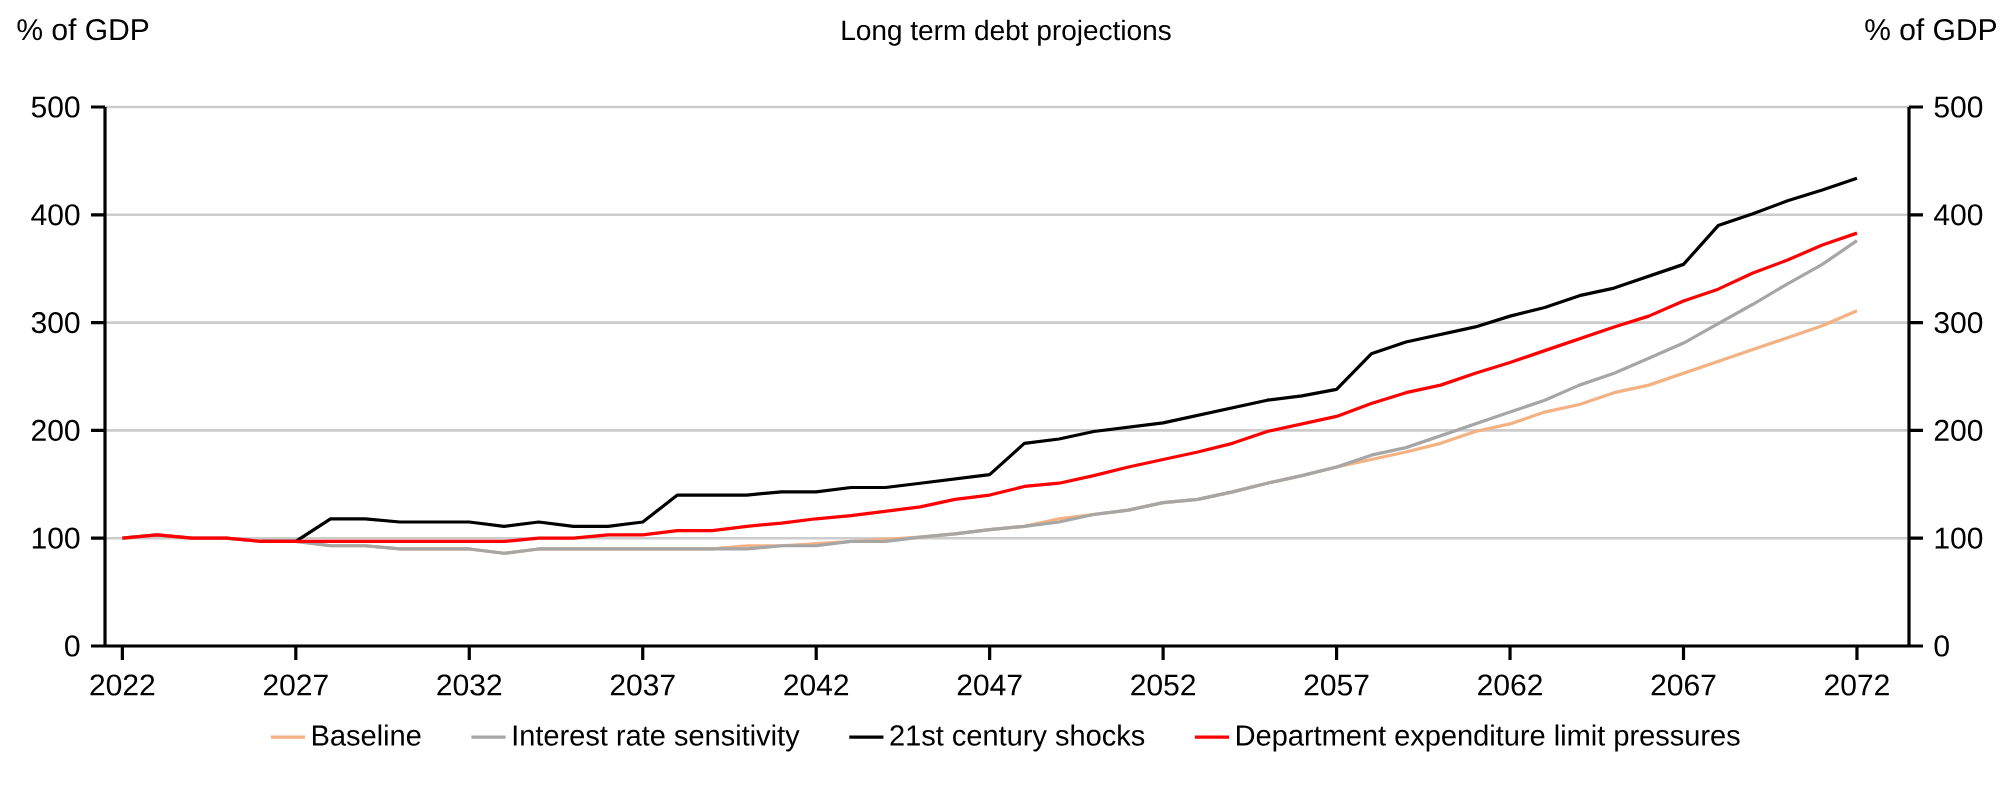 Image resolution: width=2013 pixels, height=790 pixels. I want to click on y-tick-label: 300, so click(55, 322).